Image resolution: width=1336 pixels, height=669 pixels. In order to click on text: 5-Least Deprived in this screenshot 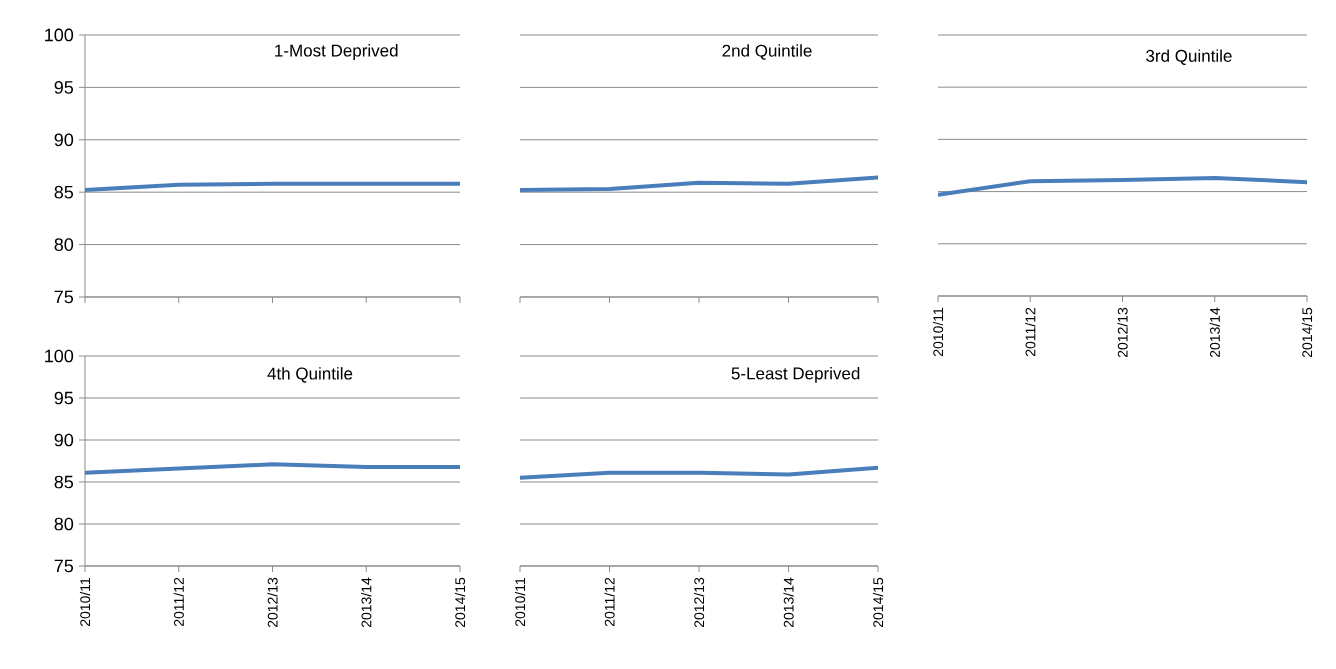, I will do `click(795, 374)`.